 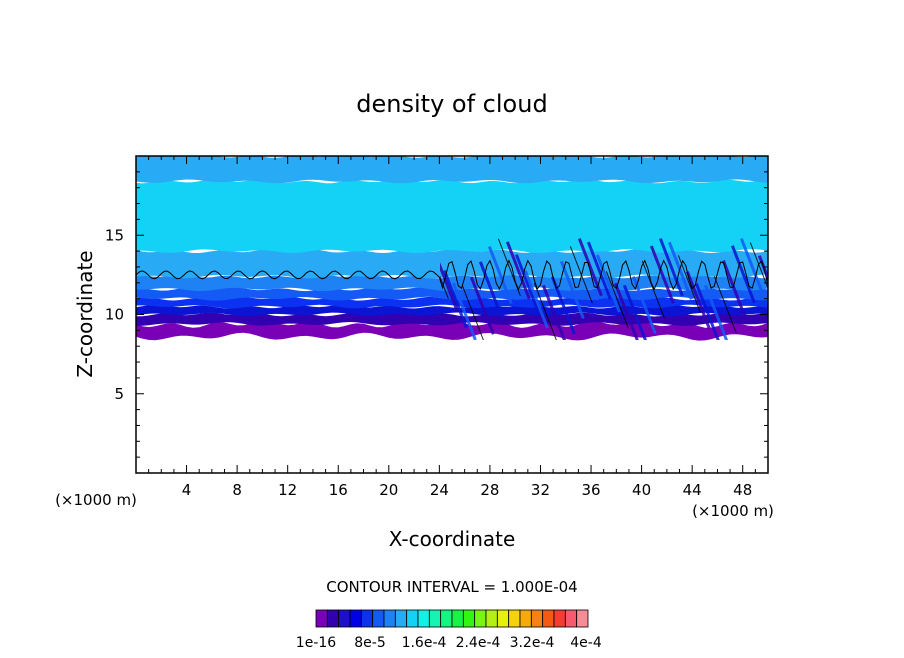 What do you see at coordinates (96, 500) in the screenshot?
I see `x-unit-left: (×1000 m)` at bounding box center [96, 500].